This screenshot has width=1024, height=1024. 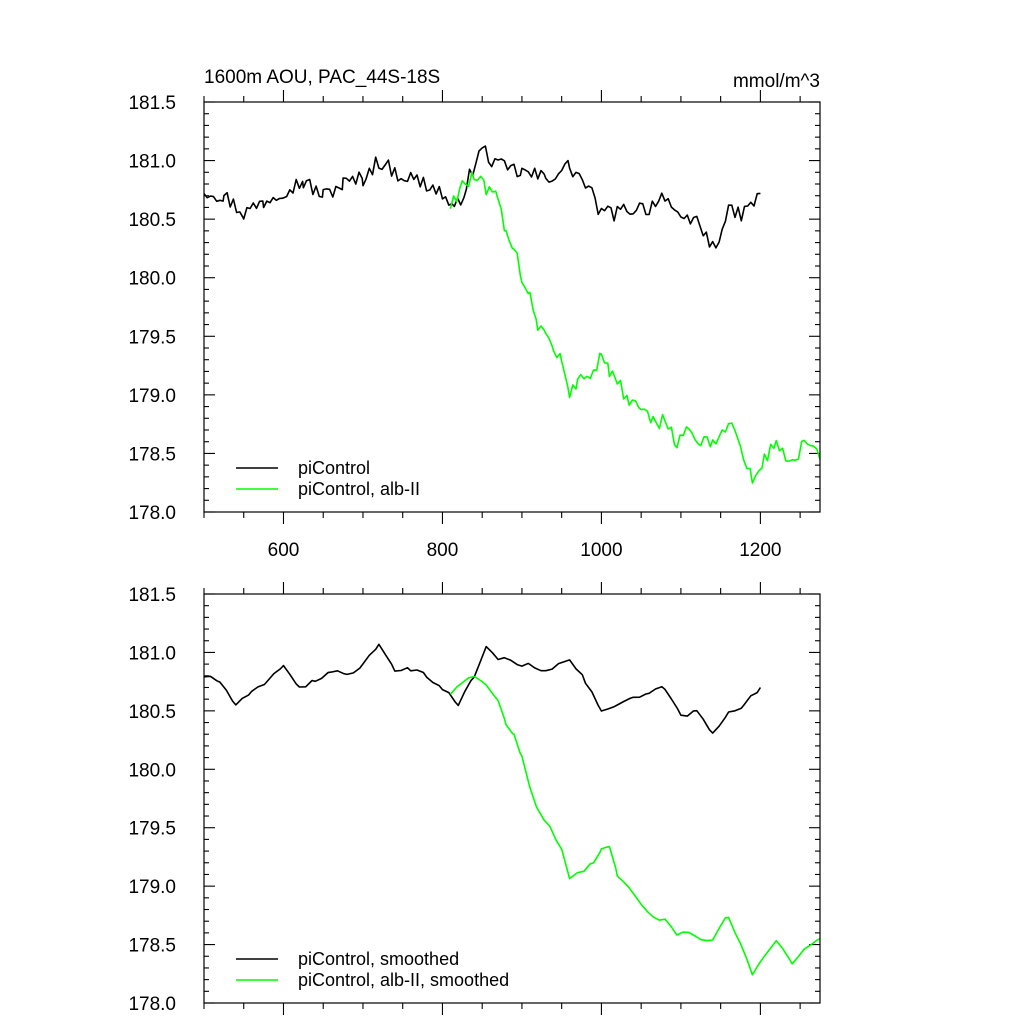 I want to click on legend-label: piControl, smoothed, so click(x=378, y=959).